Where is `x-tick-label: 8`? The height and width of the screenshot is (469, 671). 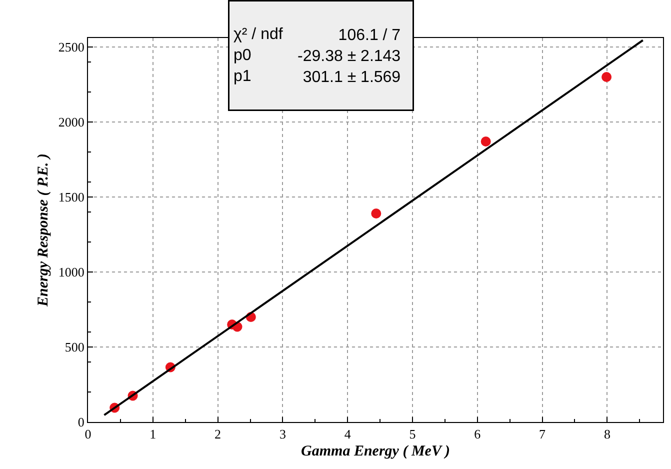
x-tick-label: 8 is located at coordinates (607, 434).